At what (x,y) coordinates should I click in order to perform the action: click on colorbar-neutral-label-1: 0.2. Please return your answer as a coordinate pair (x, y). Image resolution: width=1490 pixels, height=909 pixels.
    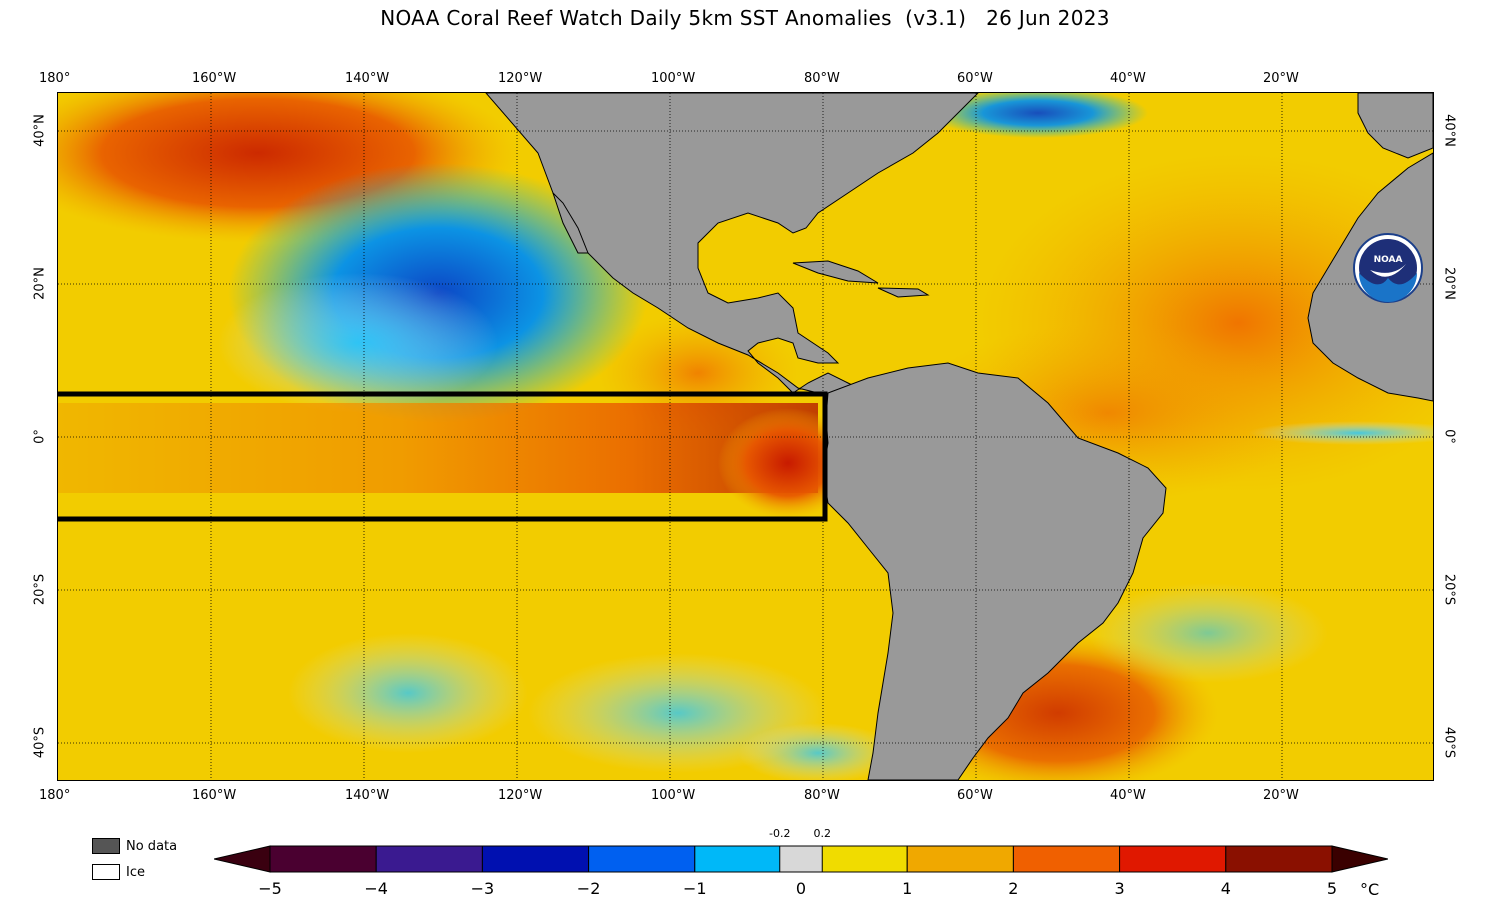
    Looking at the image, I should click on (822, 833).